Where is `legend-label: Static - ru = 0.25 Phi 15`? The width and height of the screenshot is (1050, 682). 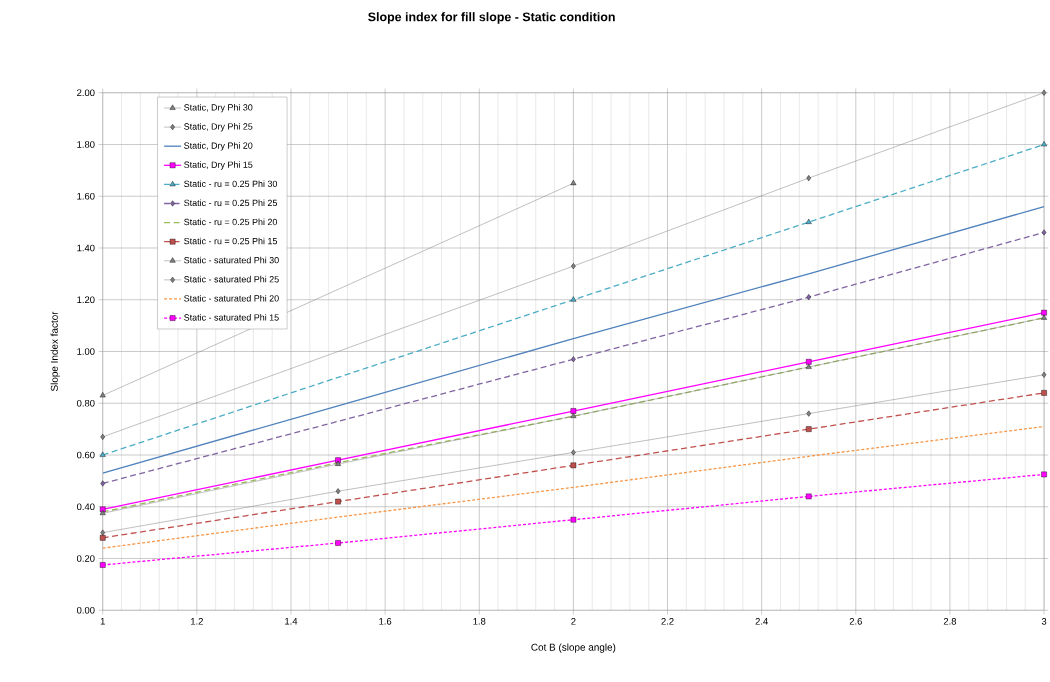 legend-label: Static - ru = 0.25 Phi 15 is located at coordinates (231, 241).